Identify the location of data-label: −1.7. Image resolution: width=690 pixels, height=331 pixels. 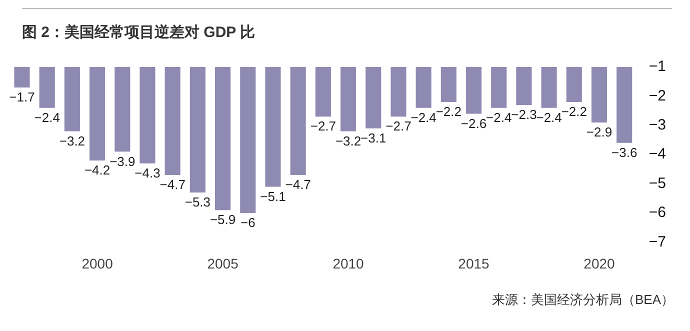
(22, 97).